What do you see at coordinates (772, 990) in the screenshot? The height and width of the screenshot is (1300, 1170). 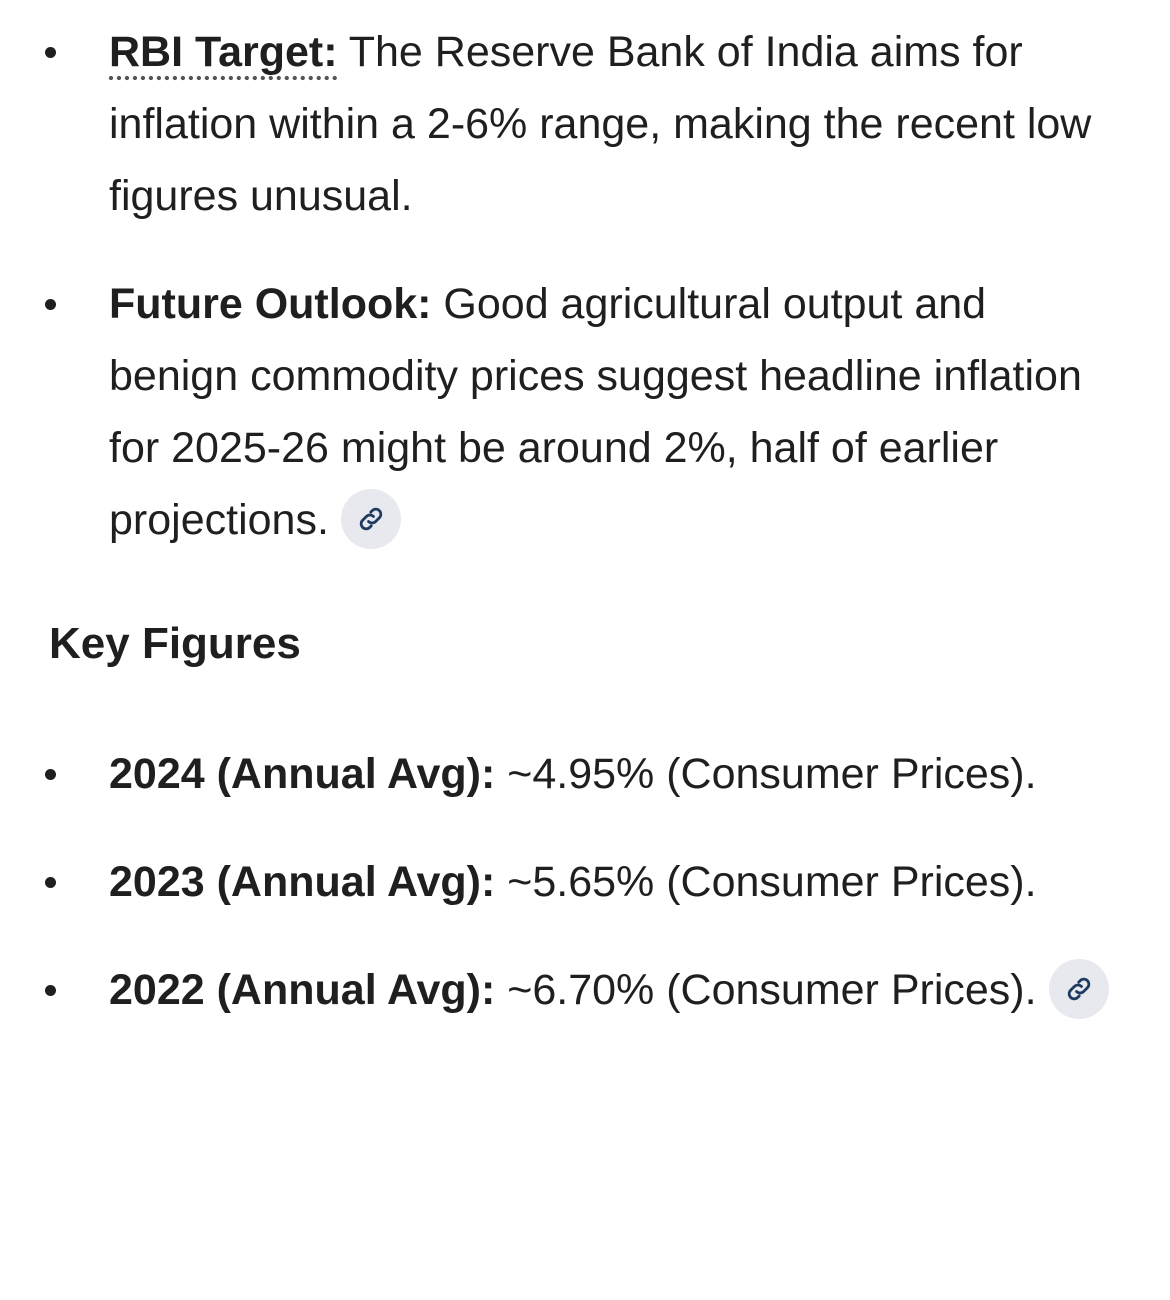 I see `item-text: ~6.70% (Consumer Prices).` at bounding box center [772, 990].